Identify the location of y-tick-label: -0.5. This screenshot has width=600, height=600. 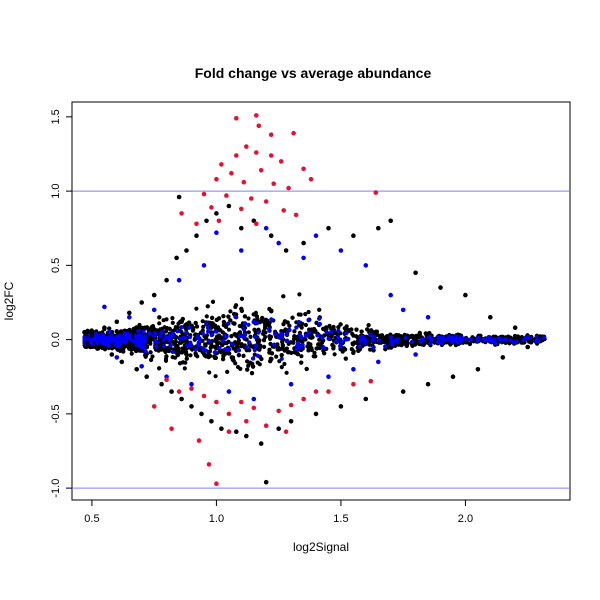
(56, 413).